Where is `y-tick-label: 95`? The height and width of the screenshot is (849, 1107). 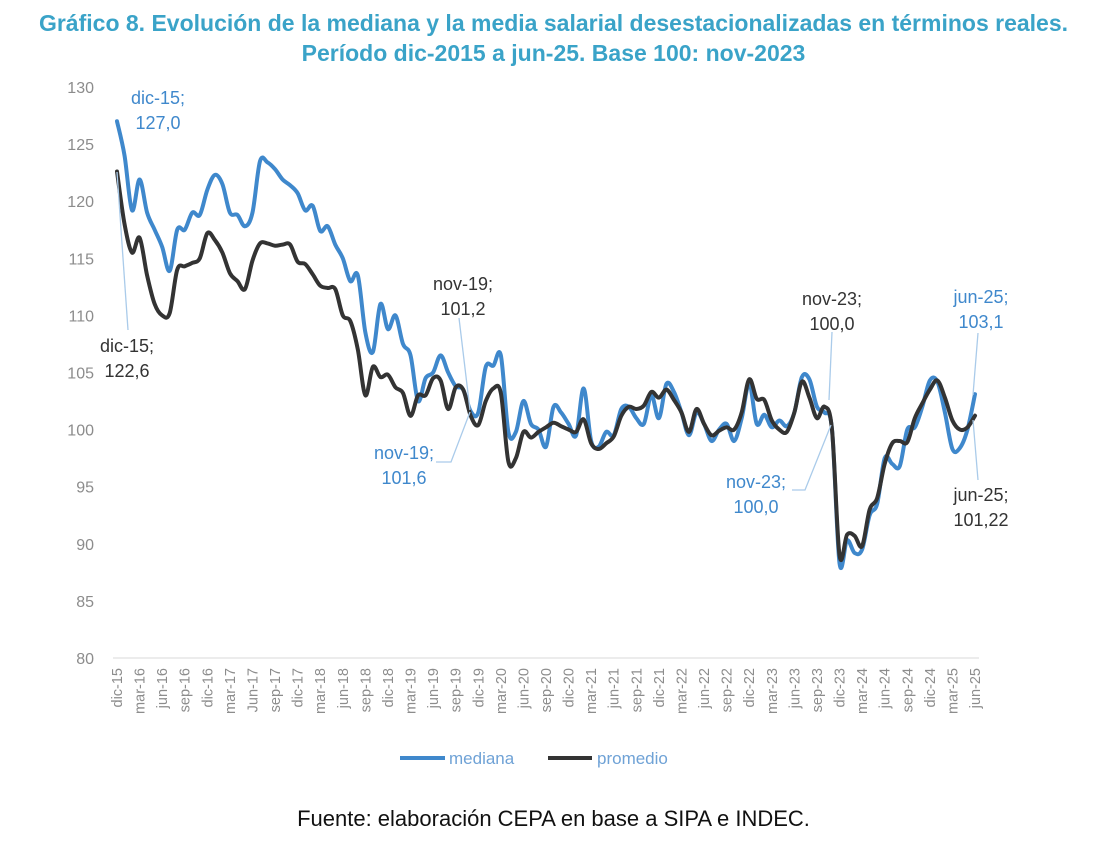
y-tick-label: 95 is located at coordinates (85, 488).